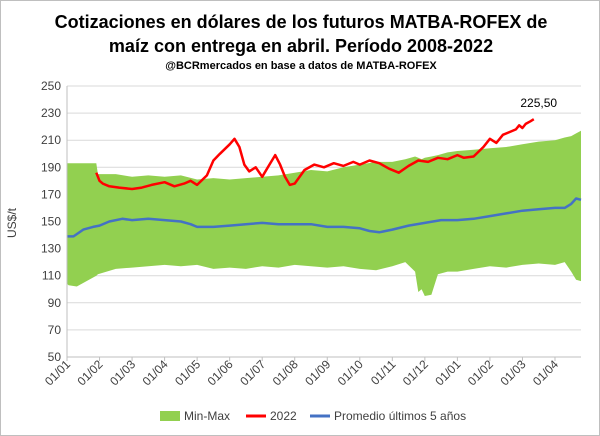 Image resolution: width=600 pixels, height=436 pixels. Describe the element at coordinates (317, 372) in the screenshot. I see `x-tick-label: 01/09` at that location.